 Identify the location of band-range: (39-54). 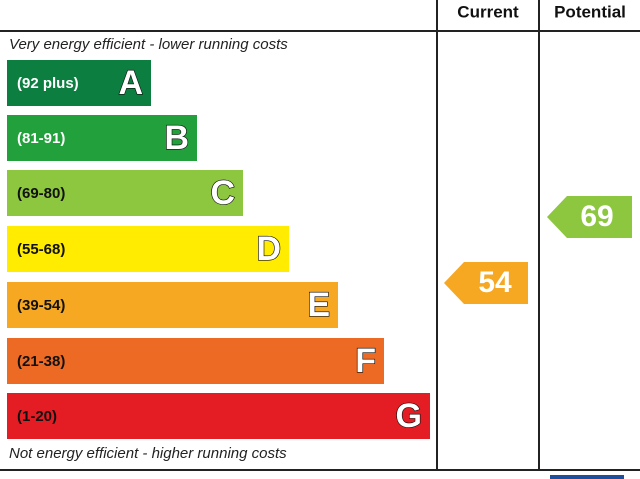
(41, 305).